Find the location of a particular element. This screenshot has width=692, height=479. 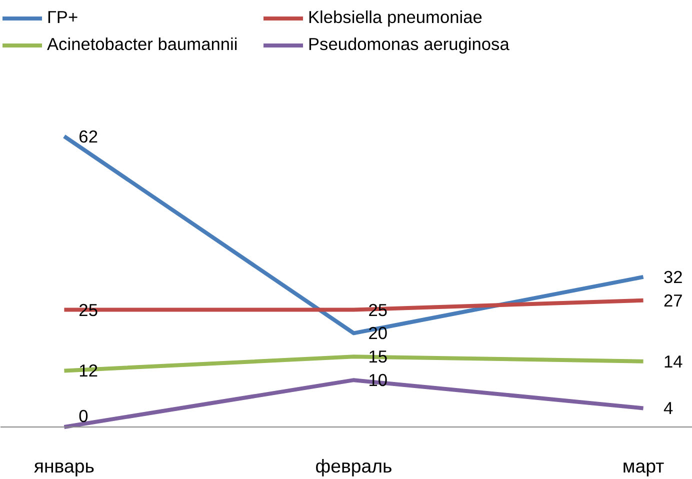

legend-label: Pseudomonas aeruginosa is located at coordinates (409, 44).